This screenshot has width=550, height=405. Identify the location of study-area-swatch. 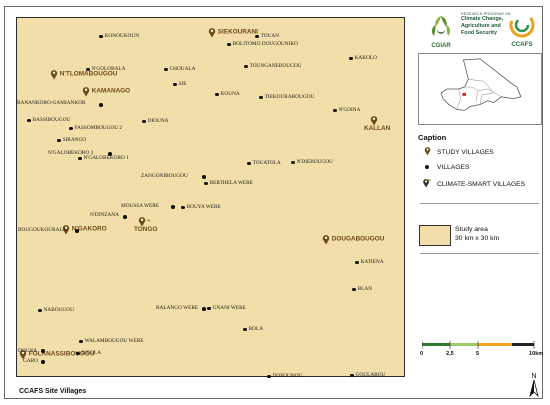
(435, 235).